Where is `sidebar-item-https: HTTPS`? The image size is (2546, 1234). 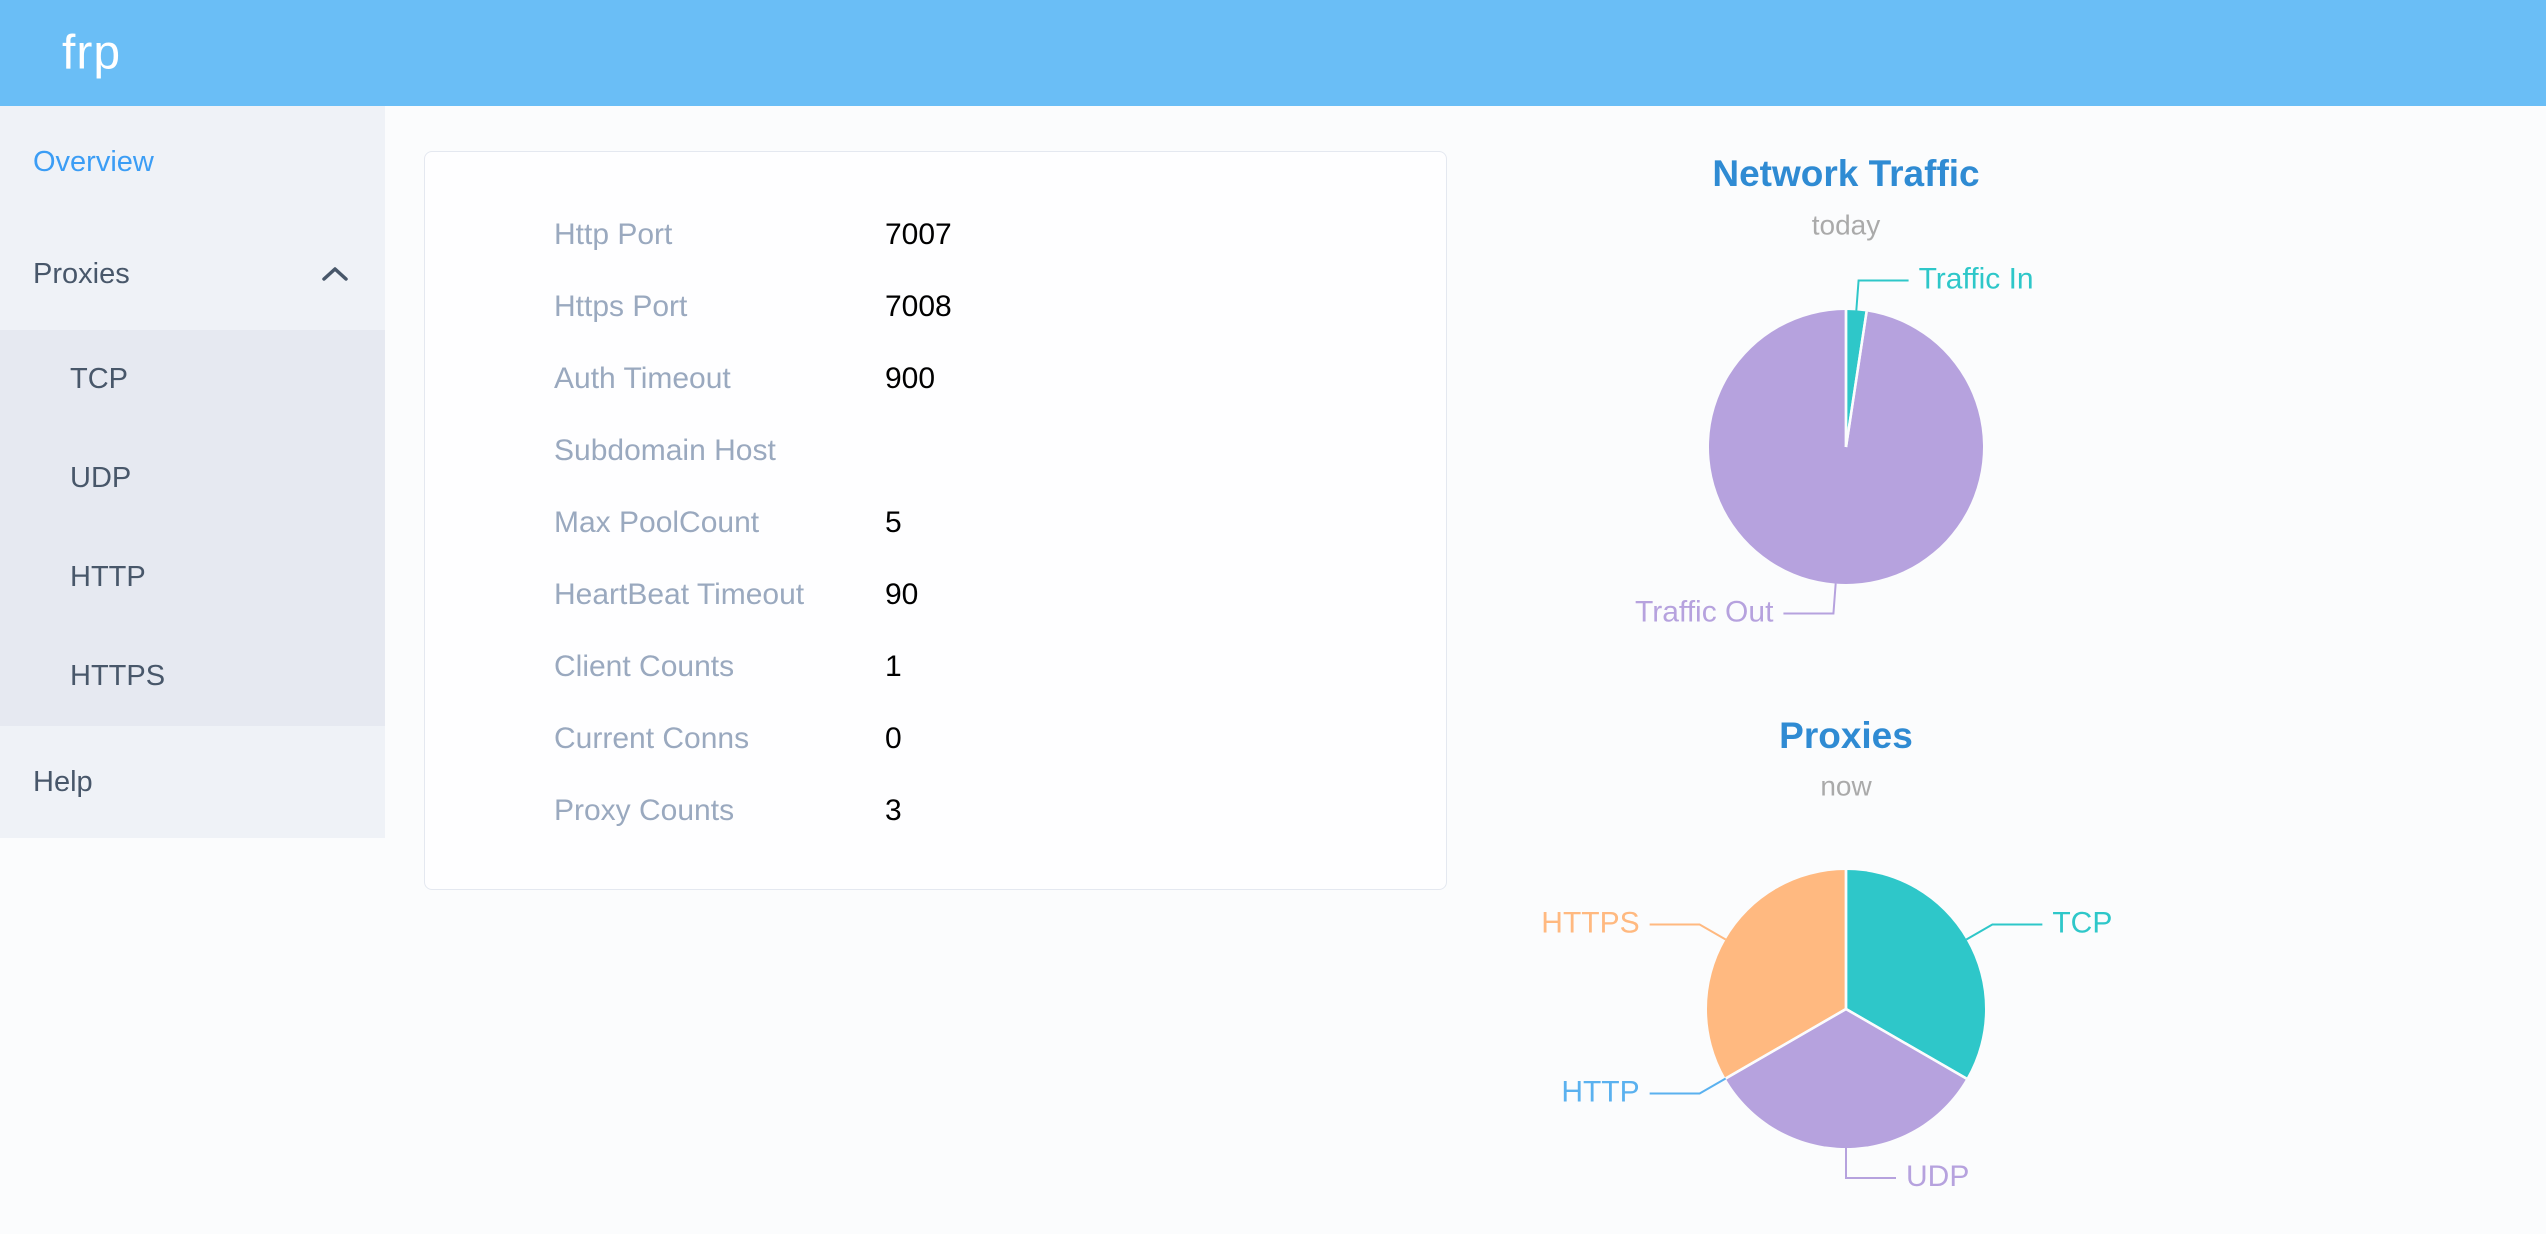
sidebar-item-https: HTTPS is located at coordinates (192, 676).